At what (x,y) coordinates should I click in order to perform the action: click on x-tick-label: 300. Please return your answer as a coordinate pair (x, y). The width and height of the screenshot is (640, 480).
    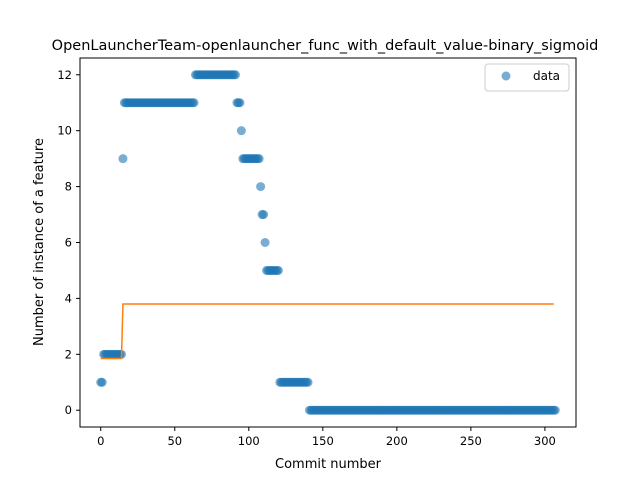
    Looking at the image, I should click on (545, 441).